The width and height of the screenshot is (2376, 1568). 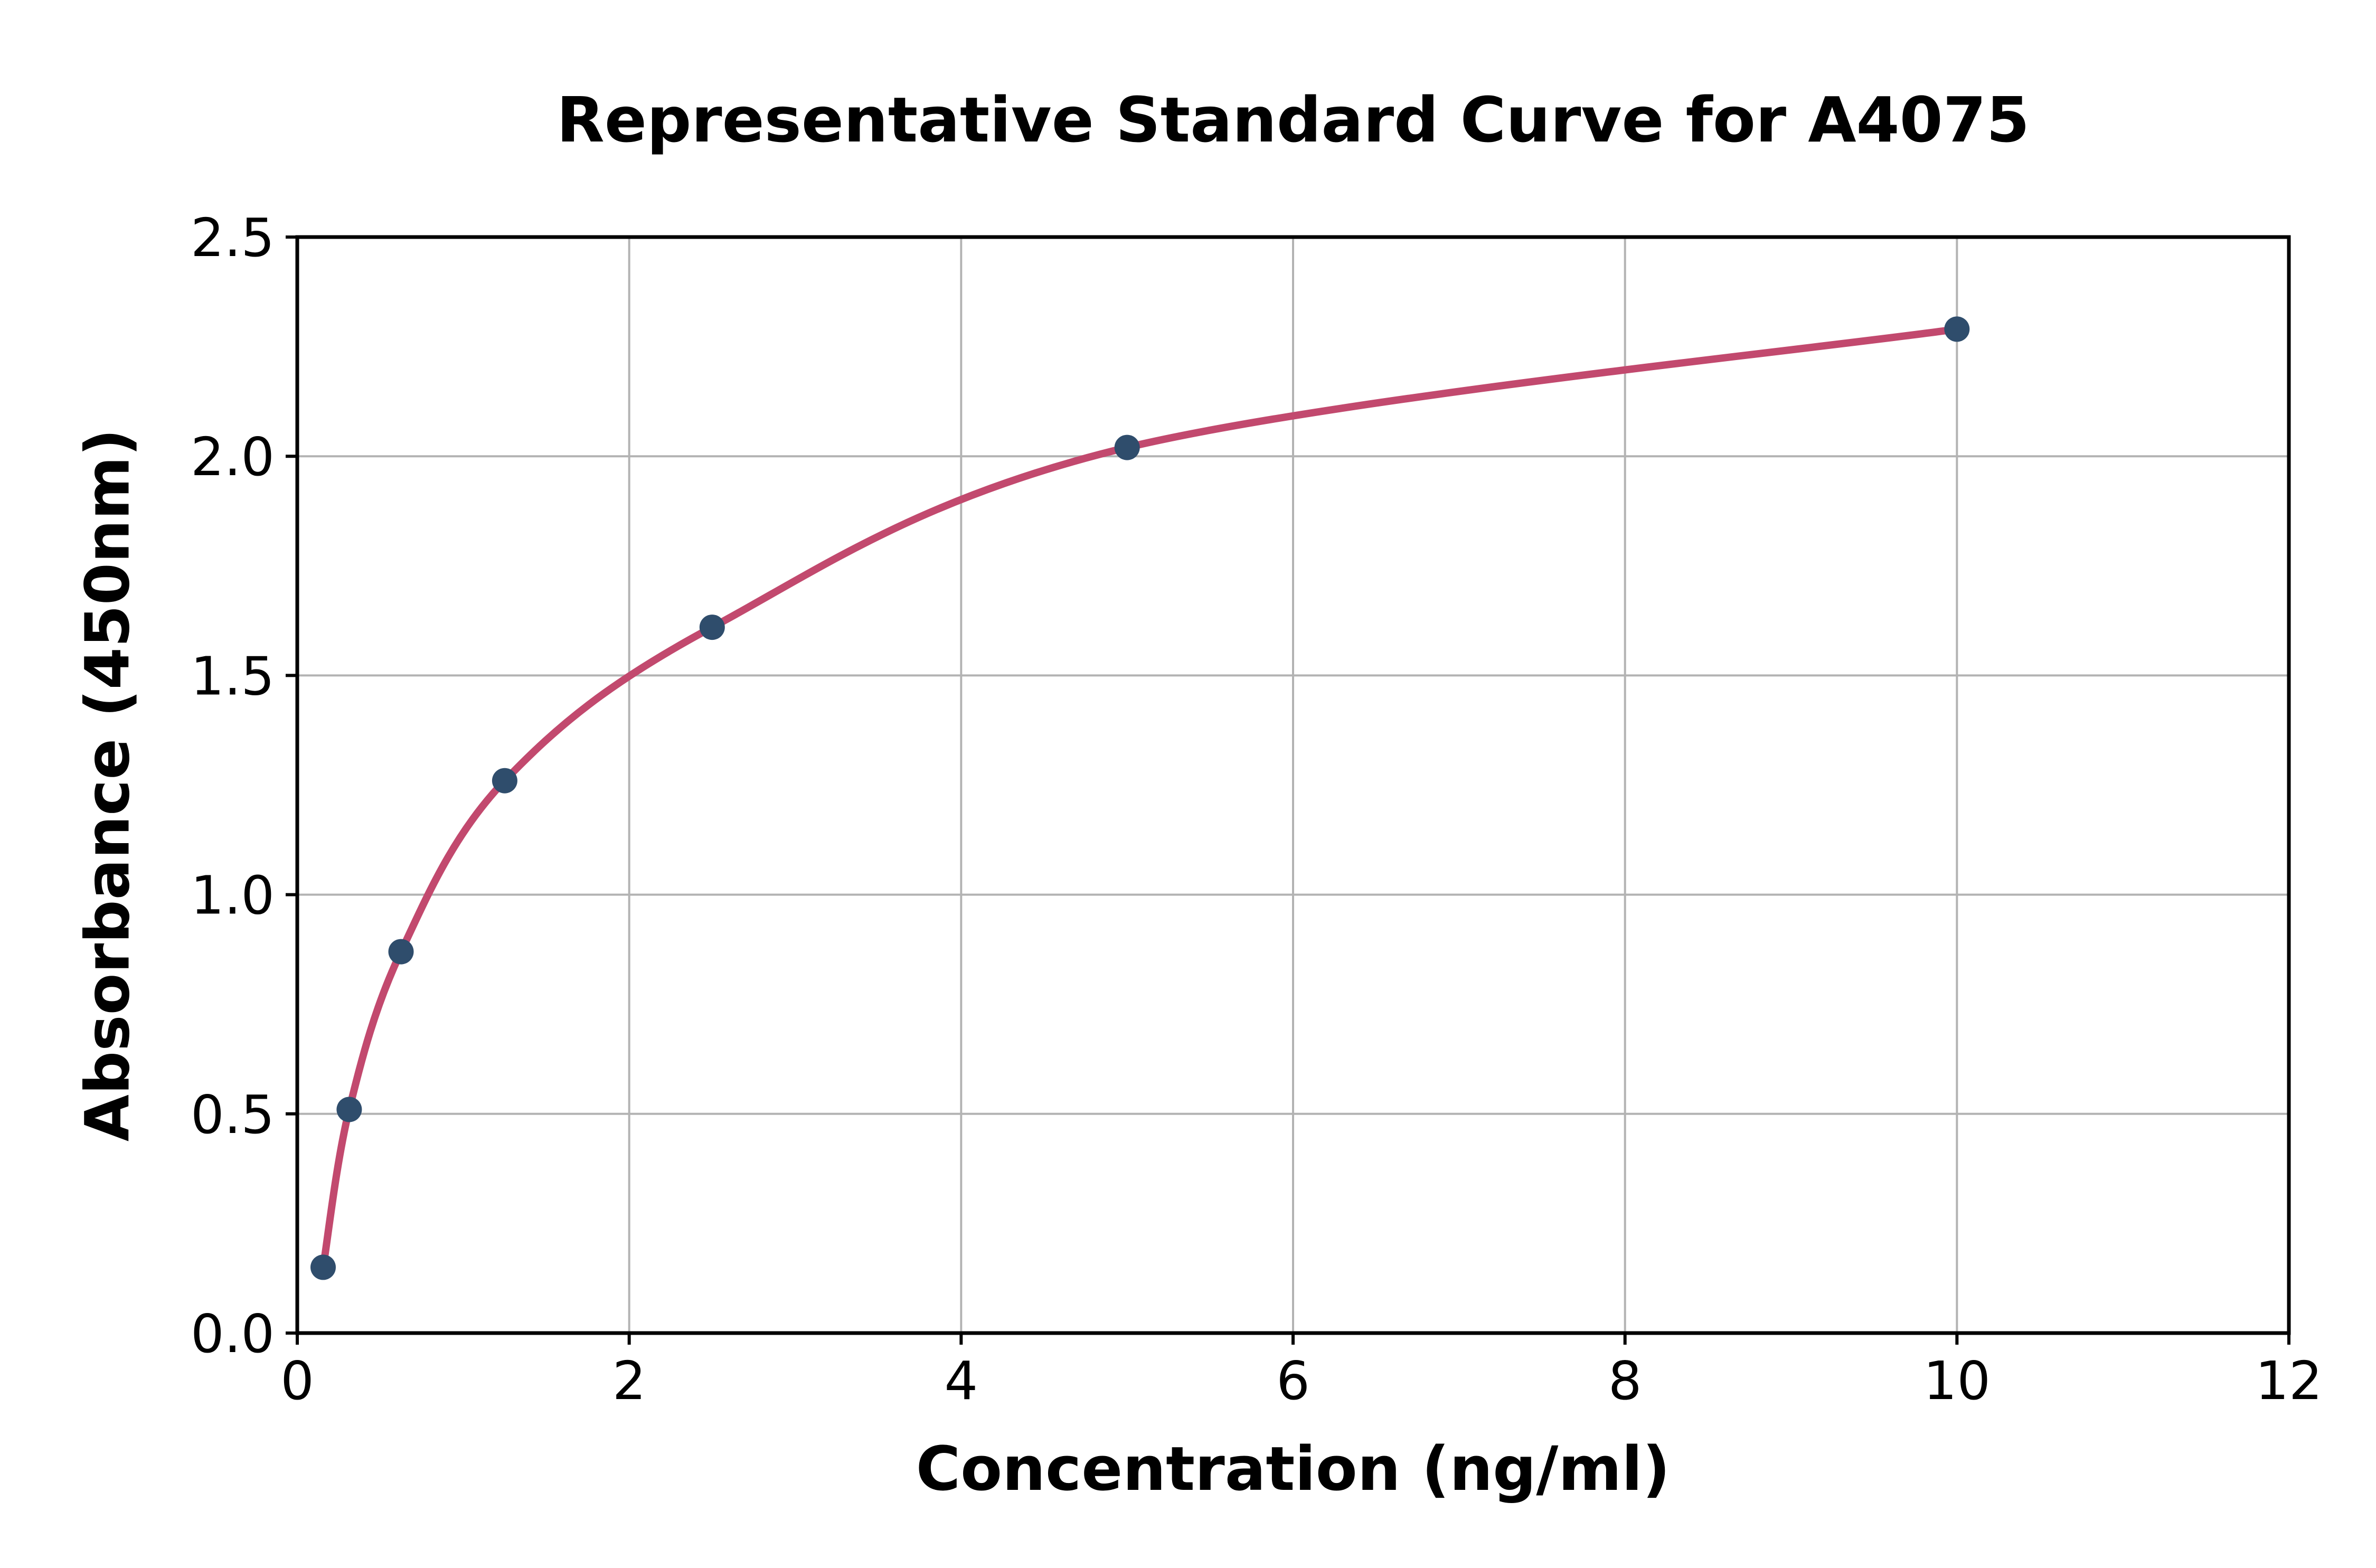 I want to click on x-tick-label: 10, so click(x=1958, y=1381).